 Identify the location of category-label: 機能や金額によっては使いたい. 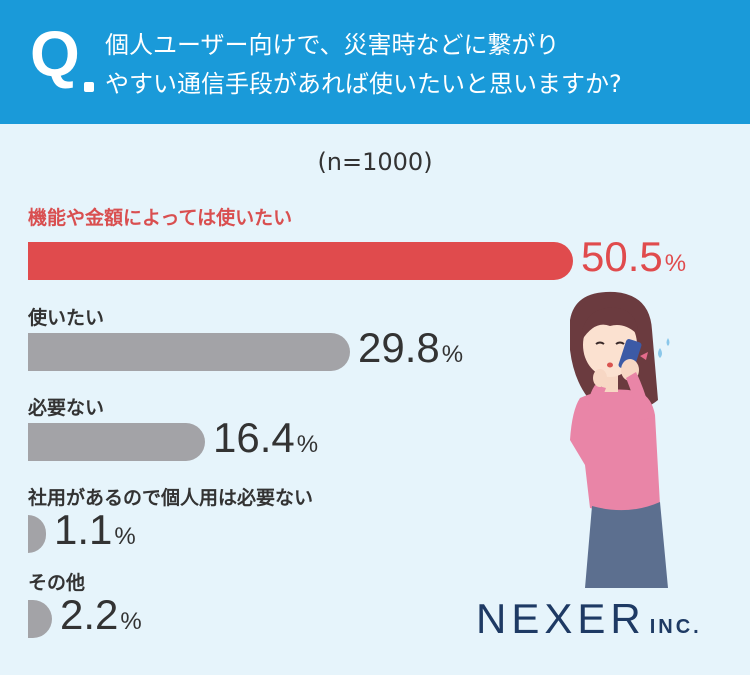
(160, 218).